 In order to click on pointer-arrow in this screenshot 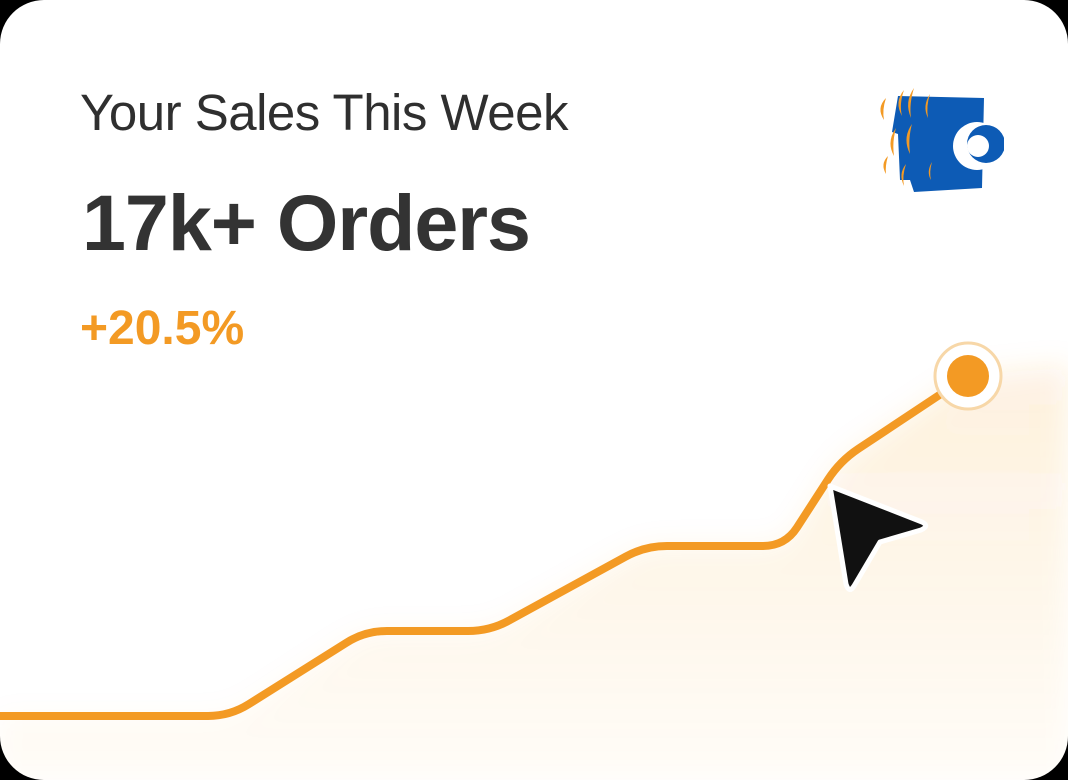, I will do `click(878, 537)`.